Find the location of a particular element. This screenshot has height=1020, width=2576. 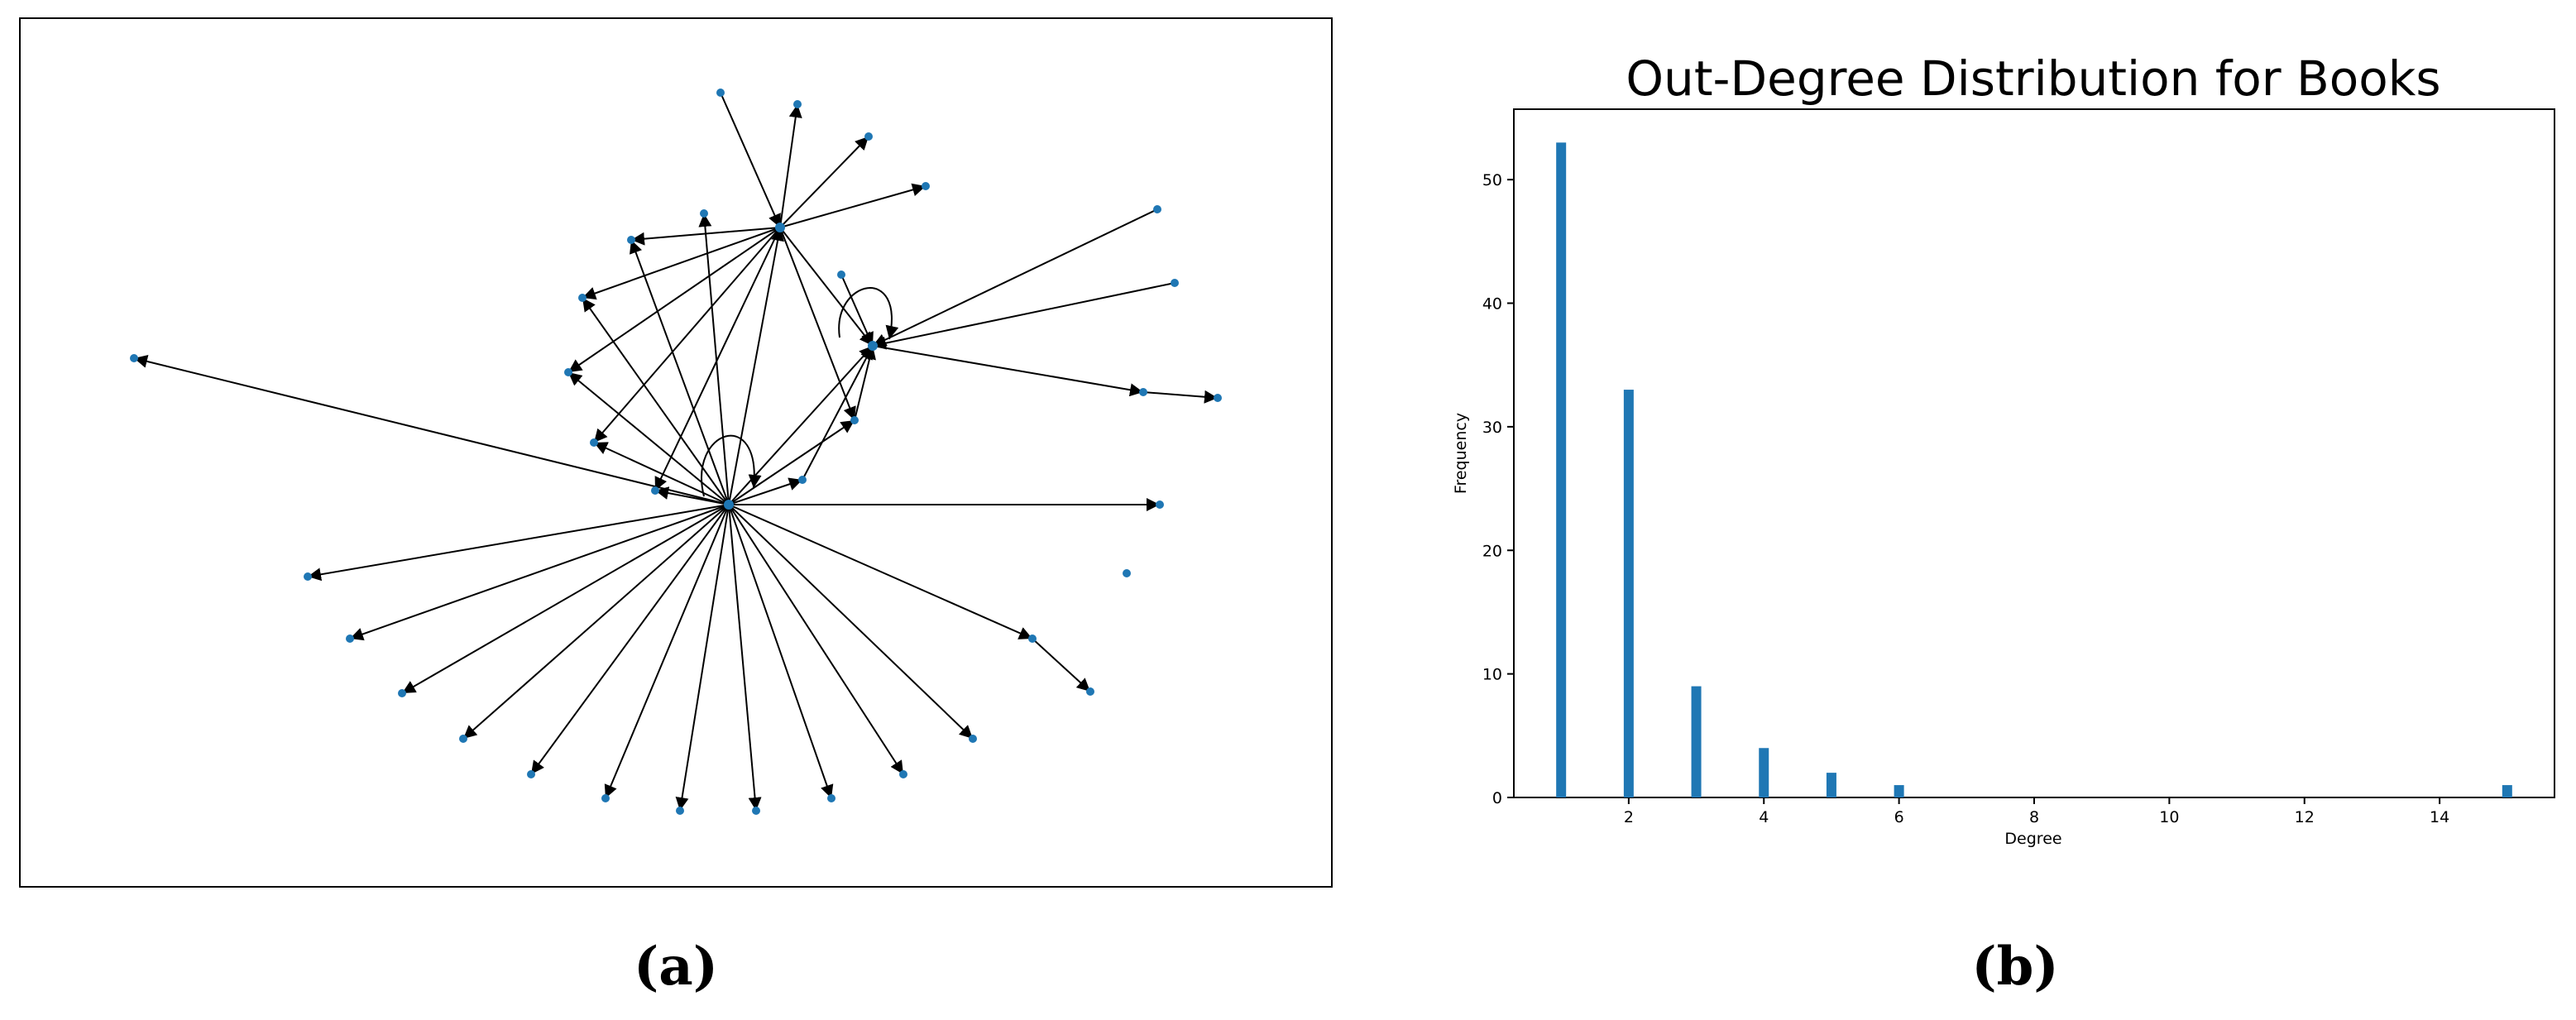

x-tick-label: 4 is located at coordinates (1764, 817).